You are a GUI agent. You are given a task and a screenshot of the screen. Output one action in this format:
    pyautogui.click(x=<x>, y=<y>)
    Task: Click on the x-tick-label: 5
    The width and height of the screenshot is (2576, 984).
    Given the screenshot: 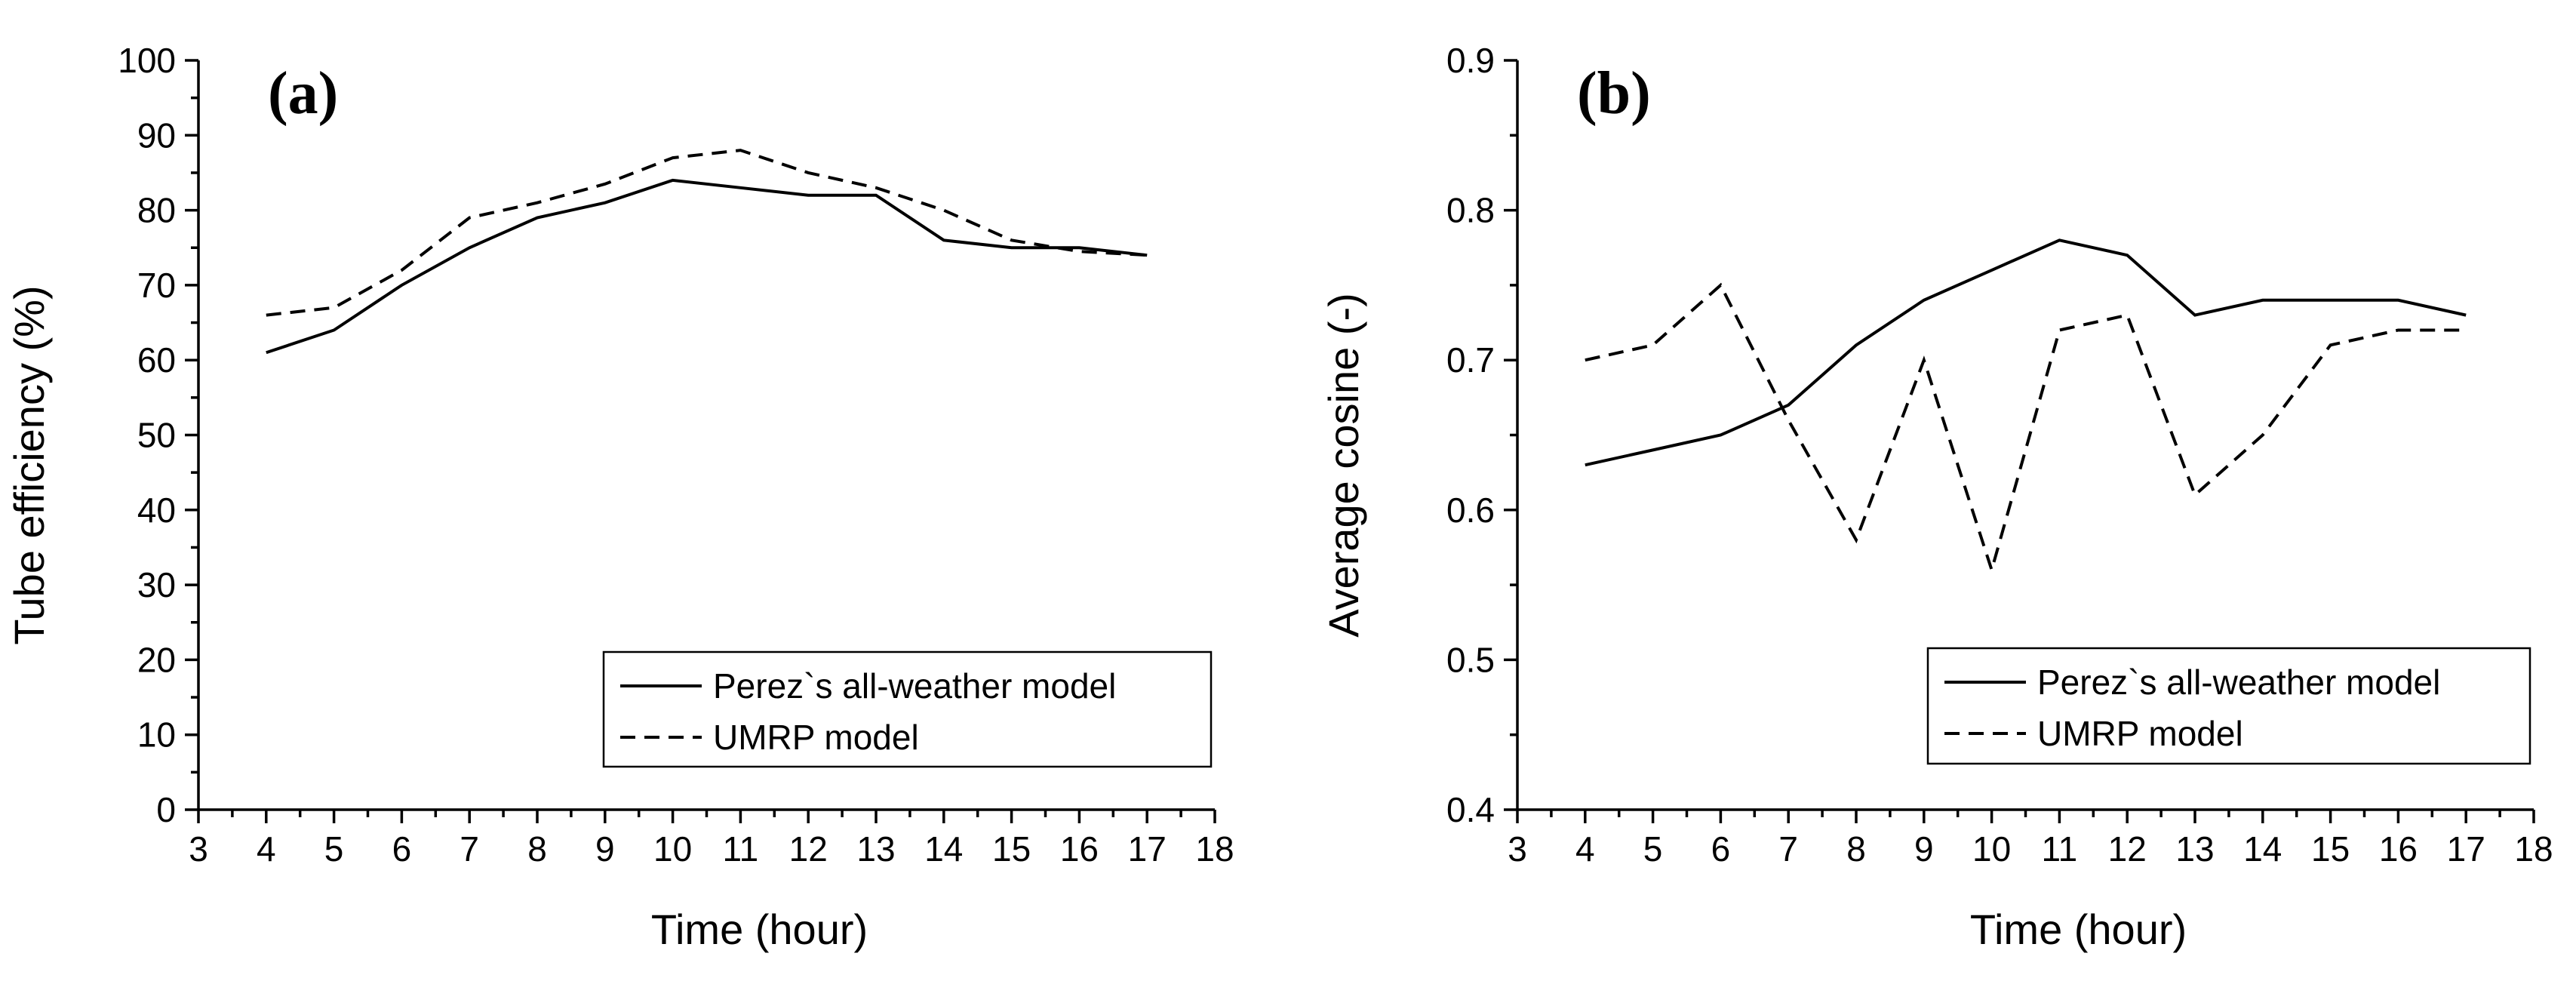 What is the action you would take?
    pyautogui.click(x=1653, y=849)
    